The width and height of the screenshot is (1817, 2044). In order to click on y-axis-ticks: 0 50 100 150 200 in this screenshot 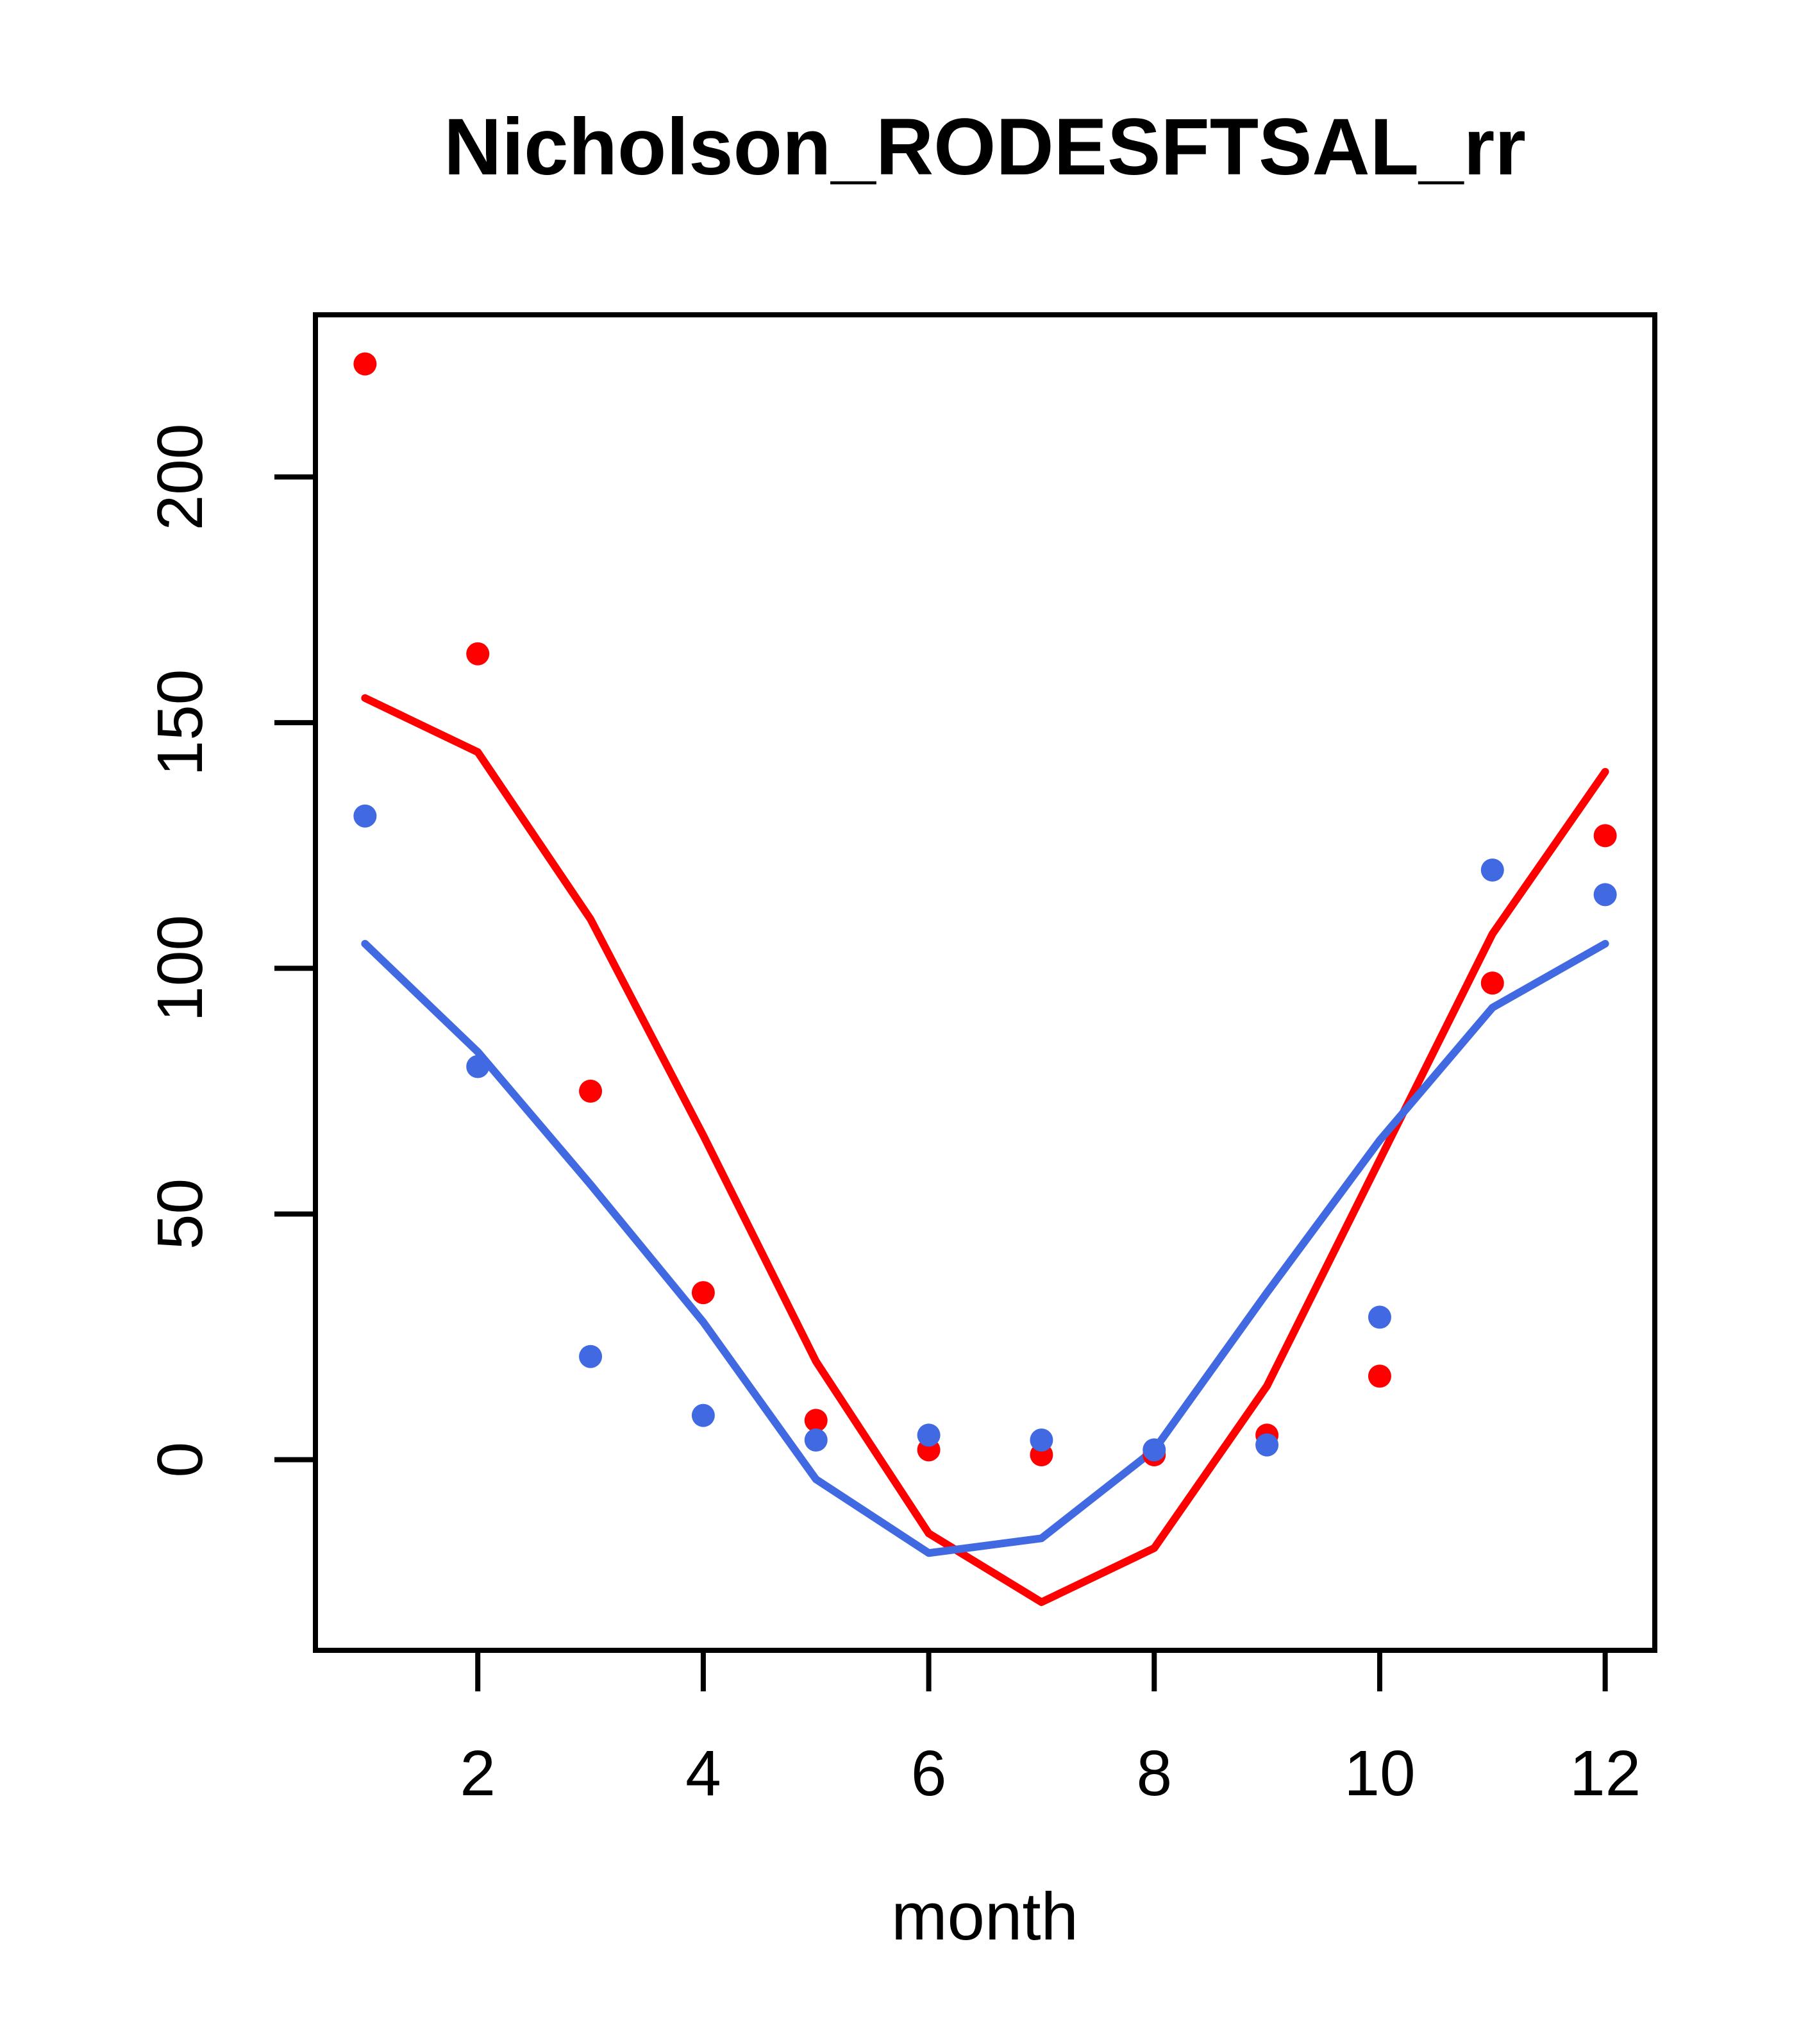, I will do `click(230, 950)`.